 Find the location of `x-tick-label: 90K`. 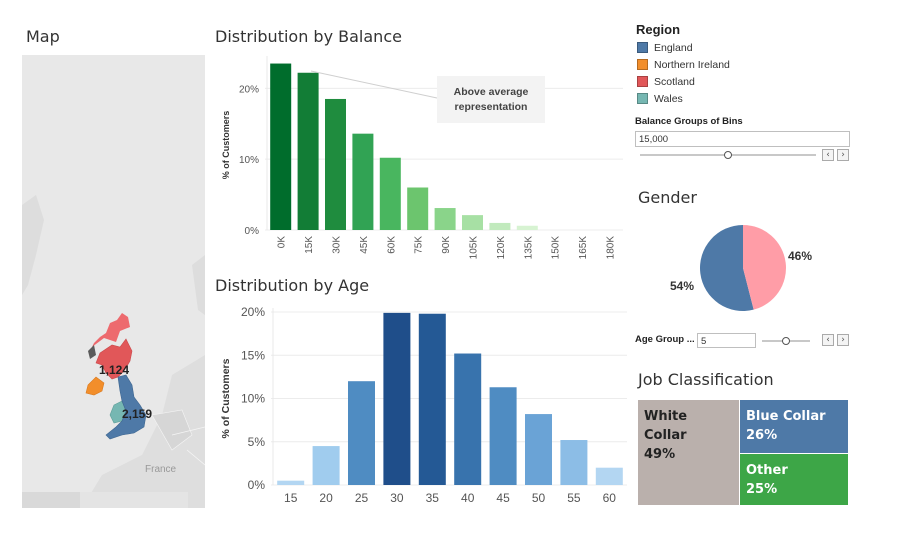

x-tick-label: 90K is located at coordinates (446, 245).